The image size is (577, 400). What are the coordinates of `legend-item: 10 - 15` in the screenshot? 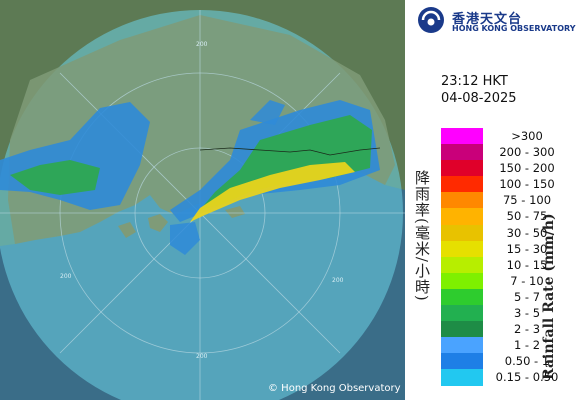 It's located at (506, 264).